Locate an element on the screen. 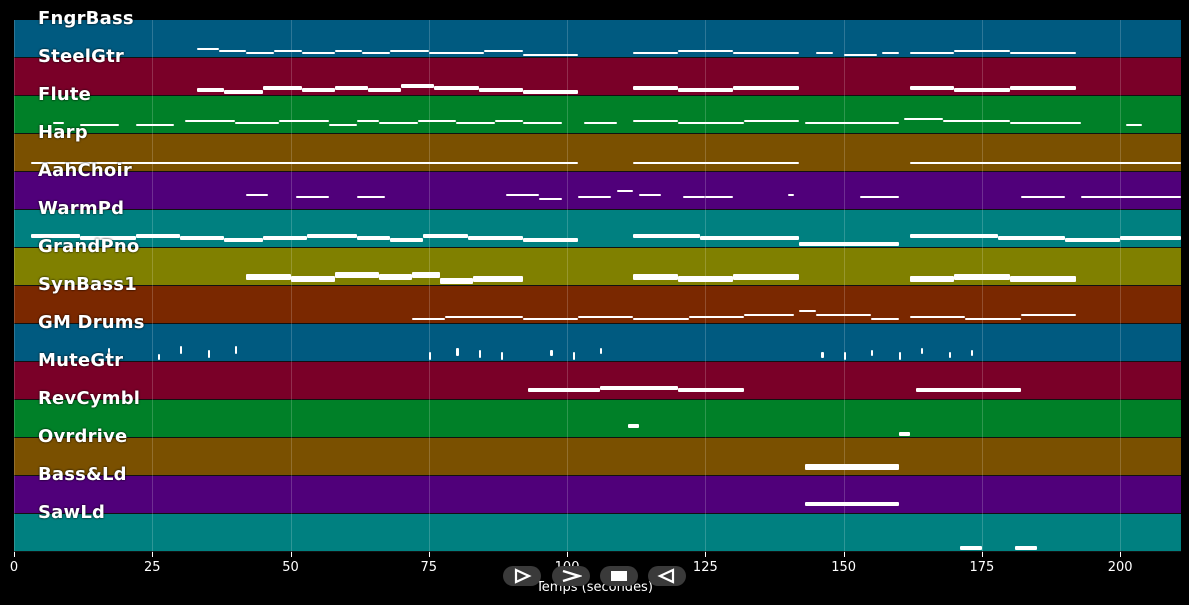  x-tick-label: 50 is located at coordinates (290, 567).